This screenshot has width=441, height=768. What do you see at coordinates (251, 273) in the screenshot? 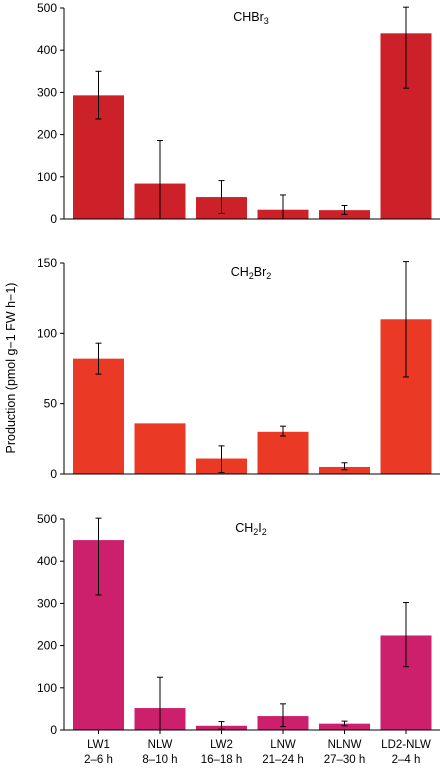
I see `panel-title: CH2Br2` at bounding box center [251, 273].